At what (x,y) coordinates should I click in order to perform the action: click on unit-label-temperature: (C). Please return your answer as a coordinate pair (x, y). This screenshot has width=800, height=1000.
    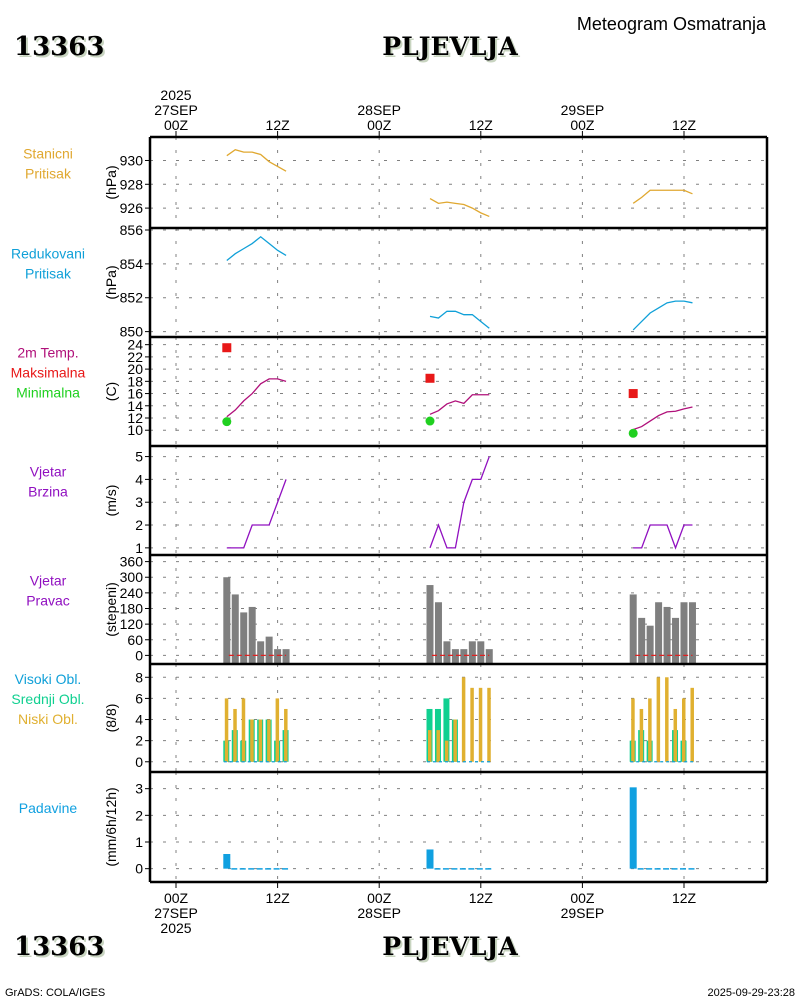
    Looking at the image, I should click on (111, 391).